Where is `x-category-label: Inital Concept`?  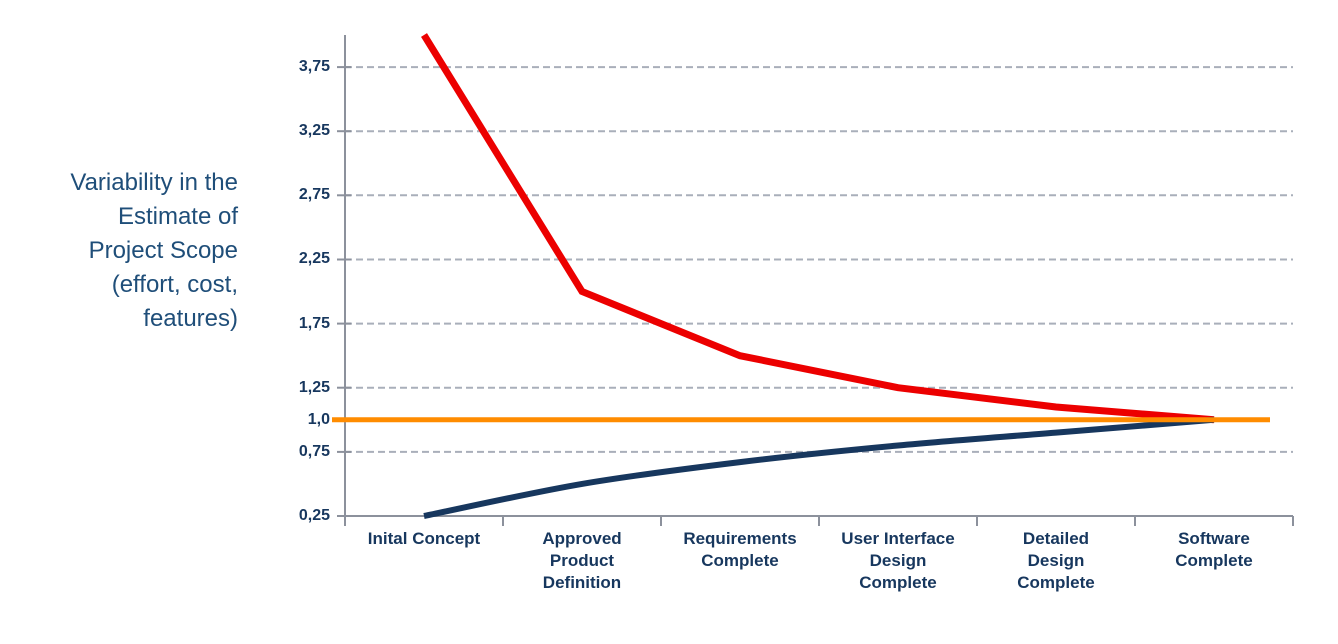 x-category-label: Inital Concept is located at coordinates (424, 538).